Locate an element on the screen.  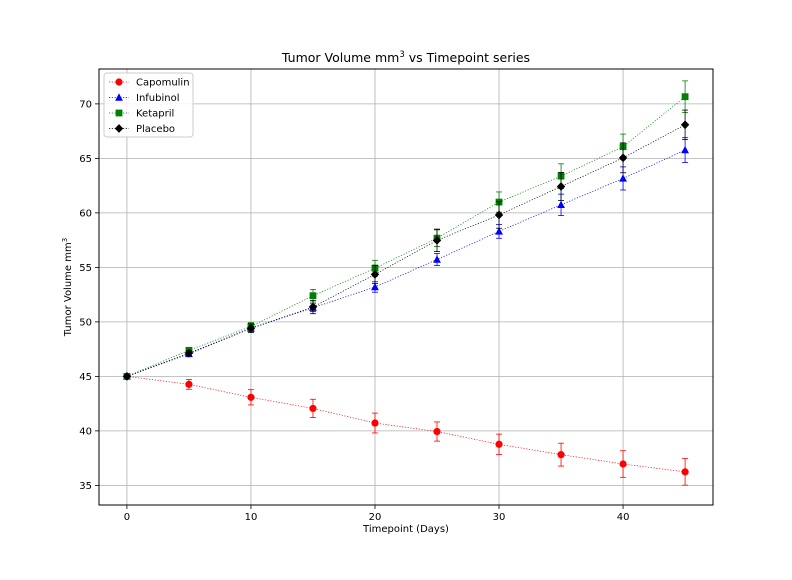
y-tick-label: 45 is located at coordinates (85, 377).